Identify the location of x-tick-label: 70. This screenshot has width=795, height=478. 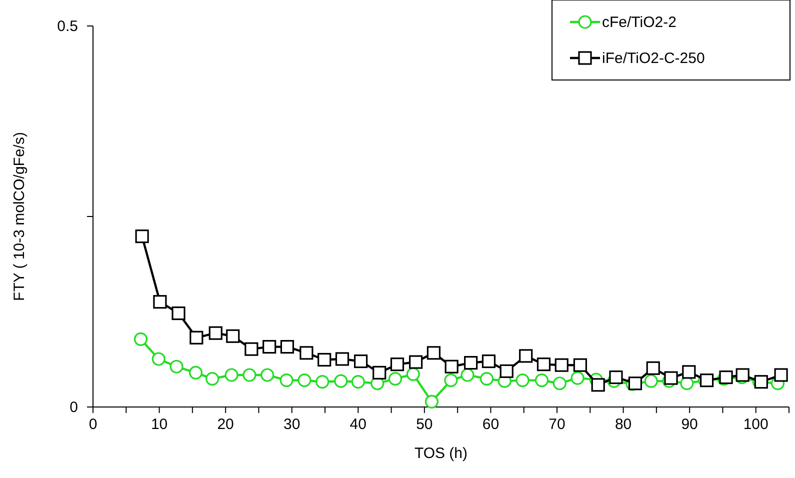
(557, 424).